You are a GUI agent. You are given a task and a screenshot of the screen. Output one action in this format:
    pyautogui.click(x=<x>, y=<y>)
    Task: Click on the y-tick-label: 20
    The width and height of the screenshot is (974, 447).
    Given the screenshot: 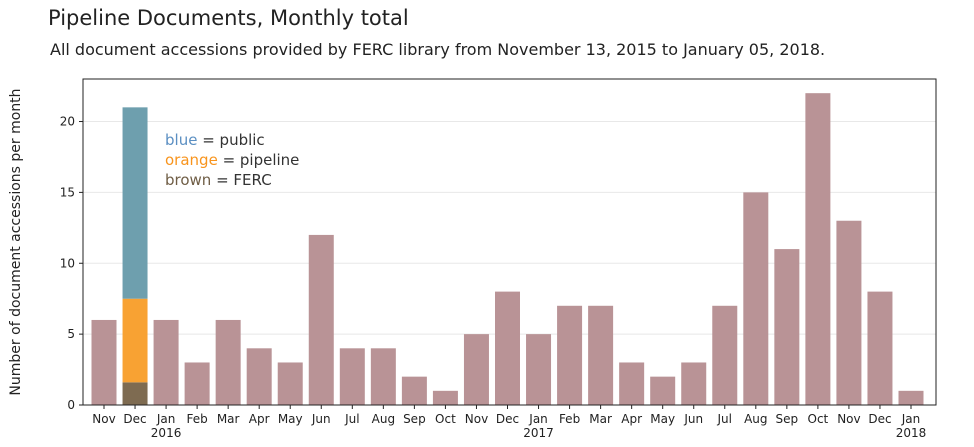 What is the action you would take?
    pyautogui.click(x=67, y=122)
    